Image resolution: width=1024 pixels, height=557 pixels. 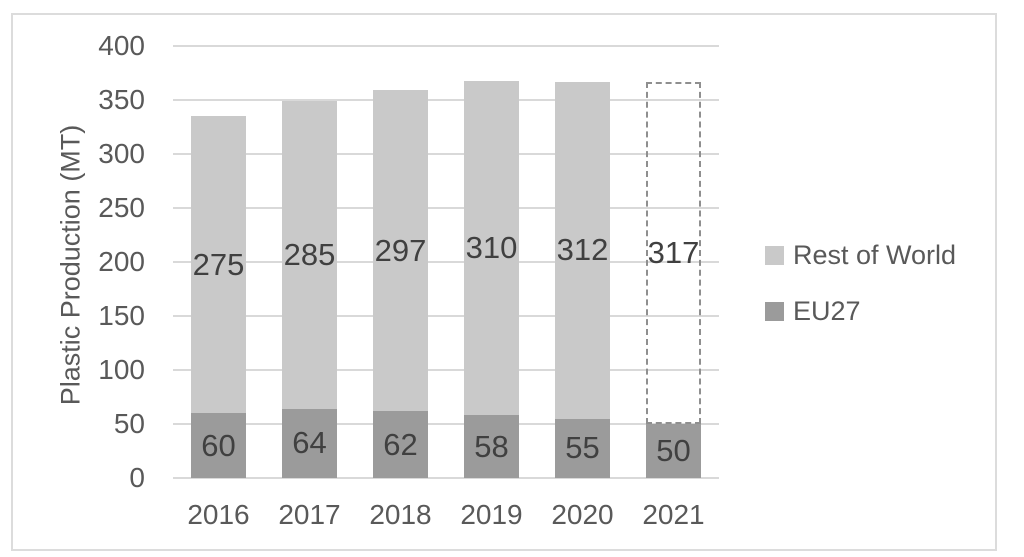 What do you see at coordinates (129, 423) in the screenshot?
I see `y-tick-label: 50` at bounding box center [129, 423].